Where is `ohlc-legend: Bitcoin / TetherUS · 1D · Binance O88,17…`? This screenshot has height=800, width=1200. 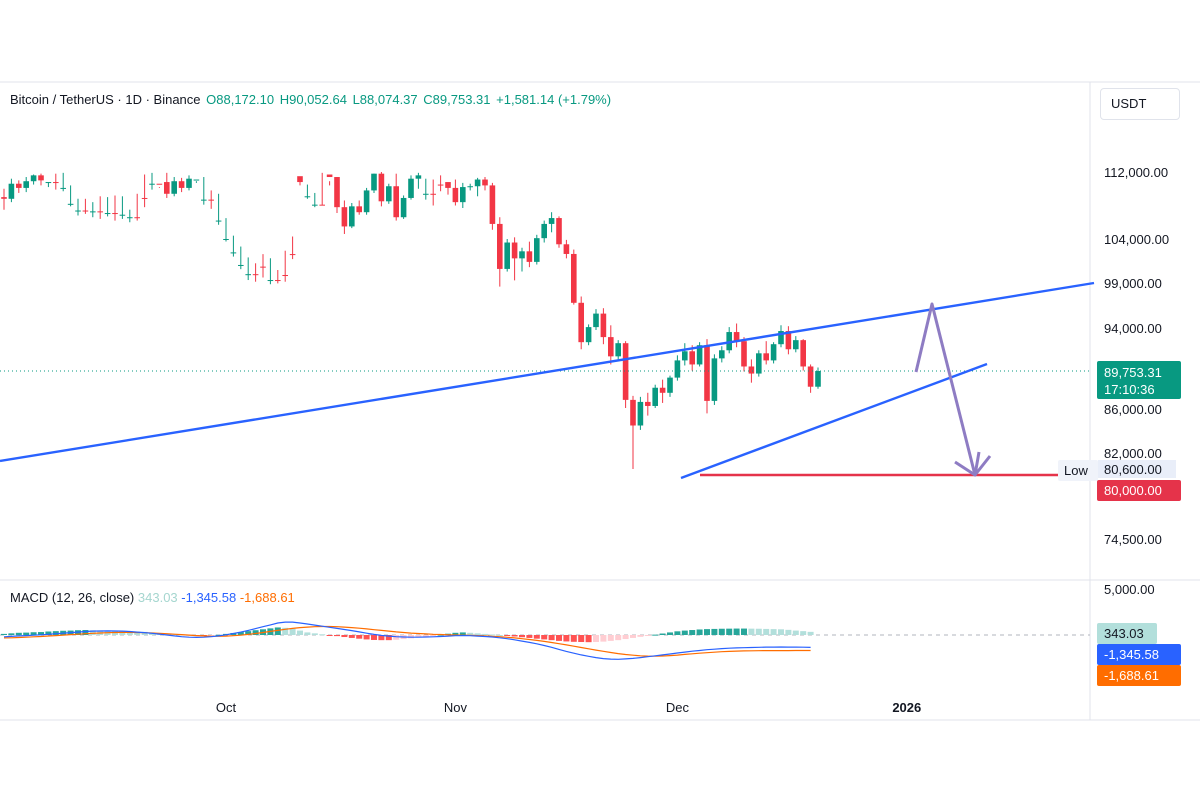 ohlc-legend: Bitcoin / TetherUS · 1D · Binance O88,17… is located at coordinates (311, 99).